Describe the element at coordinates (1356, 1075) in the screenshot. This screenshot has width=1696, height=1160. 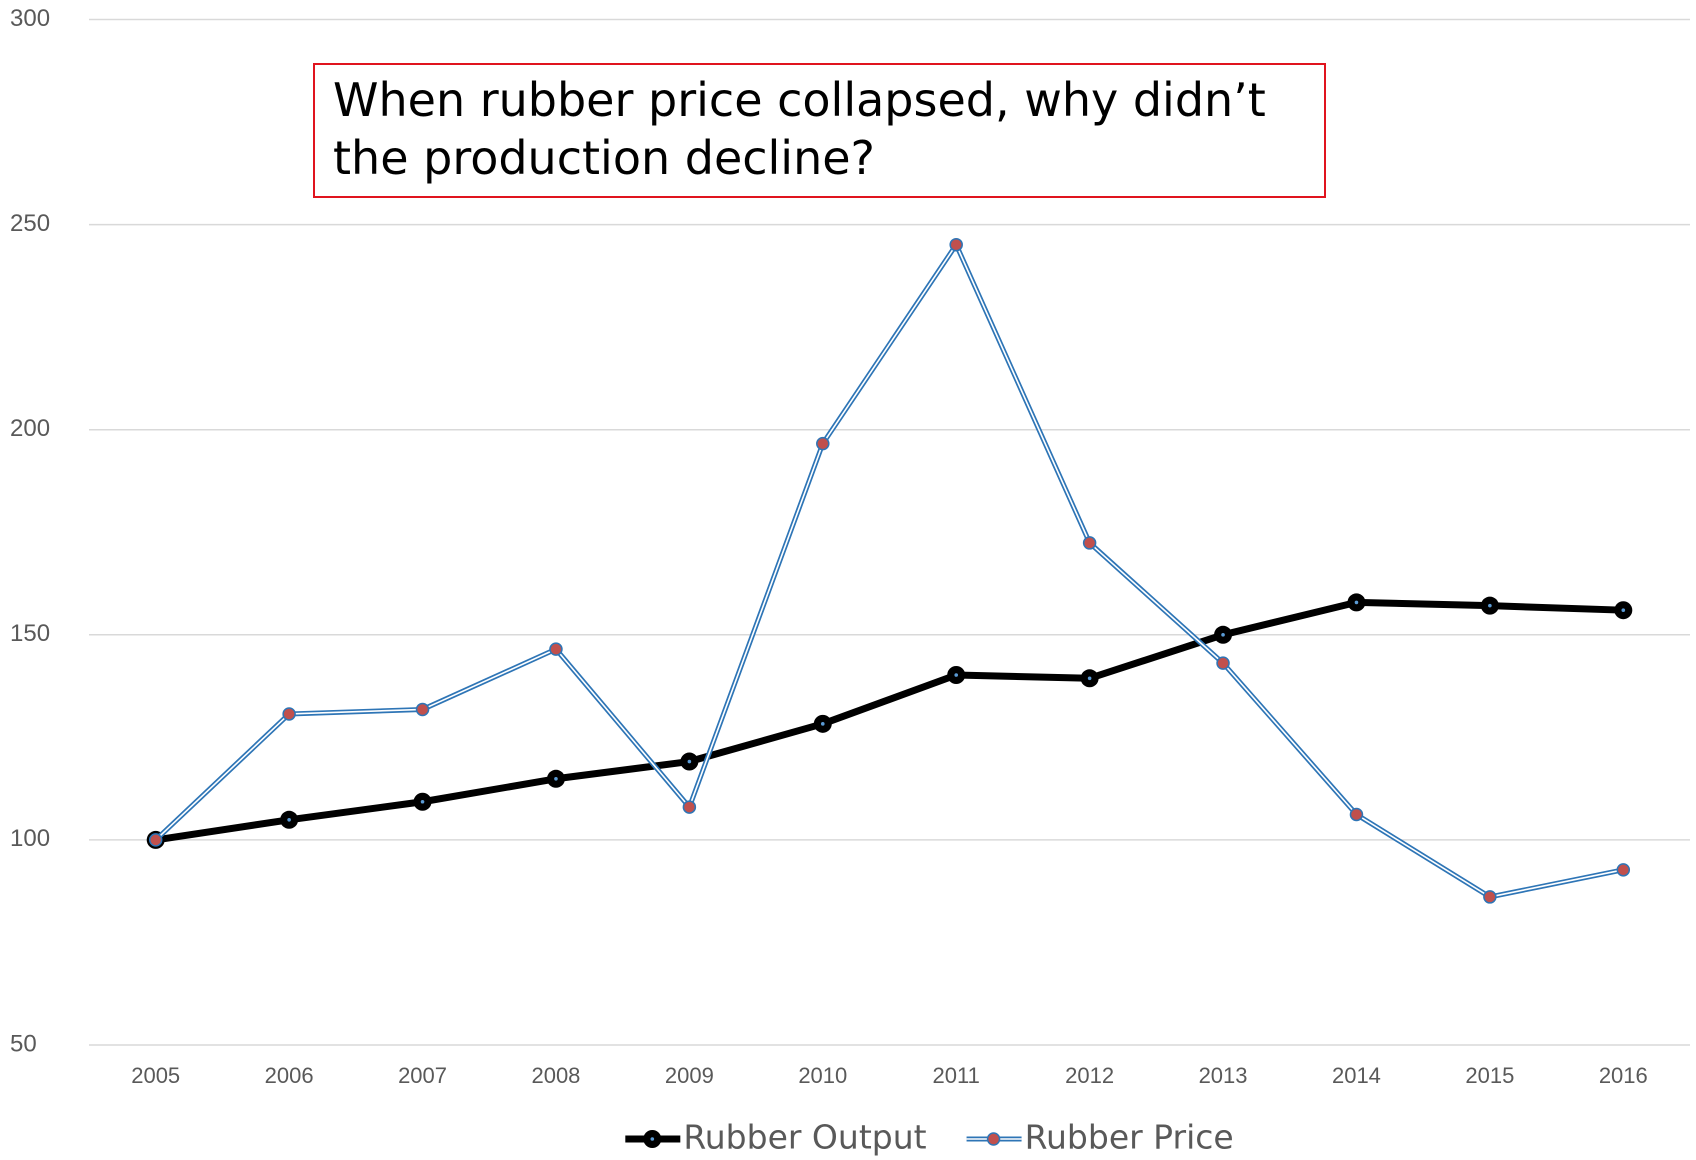
I see `x-tick-label: 2014` at that location.